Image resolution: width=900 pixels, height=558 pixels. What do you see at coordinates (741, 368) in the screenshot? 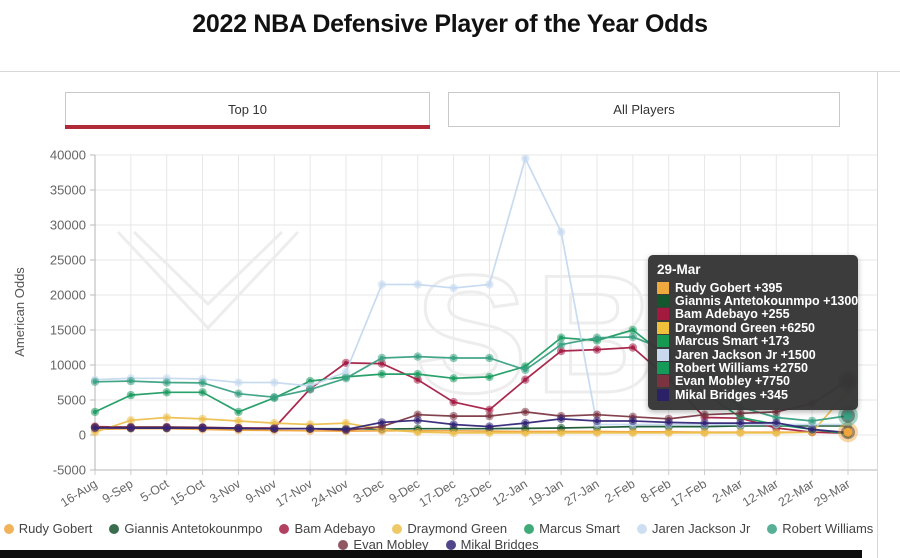
I see `tooltip-row-label: Robert Williams +2750` at bounding box center [741, 368].